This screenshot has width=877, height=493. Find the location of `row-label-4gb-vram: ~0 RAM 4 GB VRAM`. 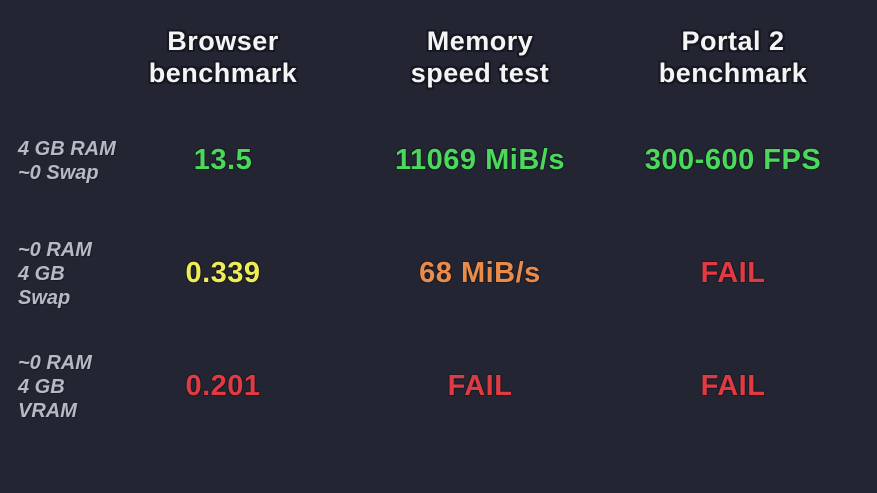

row-label-4gb-vram: ~0 RAM 4 GB VRAM is located at coordinates (60, 386).